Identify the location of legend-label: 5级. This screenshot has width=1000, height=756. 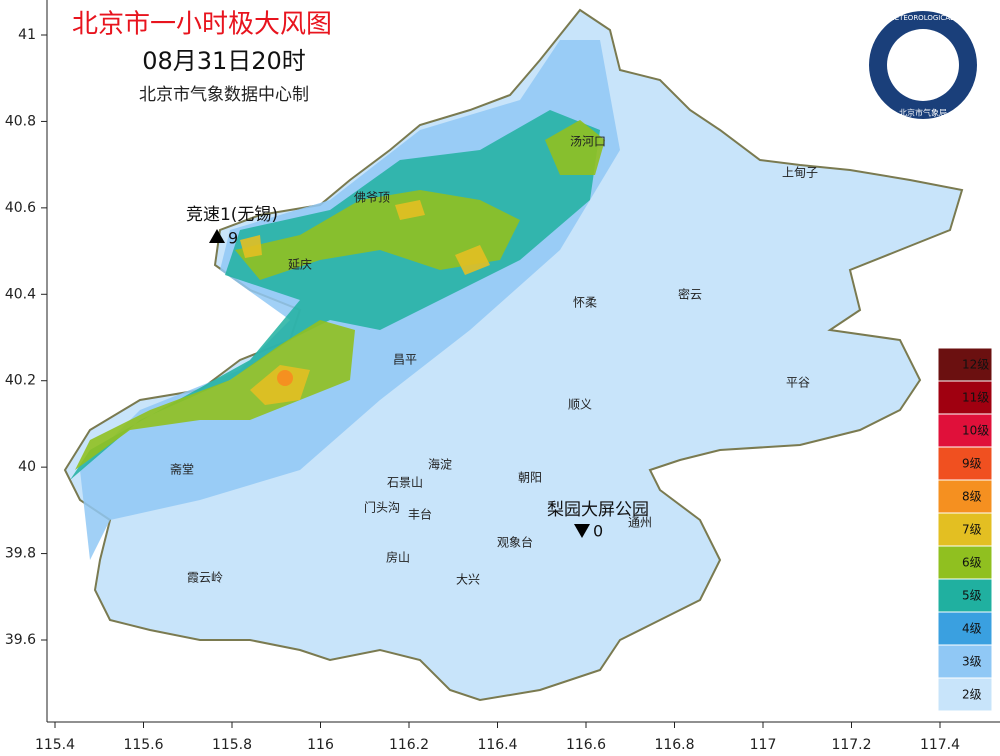
(972, 596).